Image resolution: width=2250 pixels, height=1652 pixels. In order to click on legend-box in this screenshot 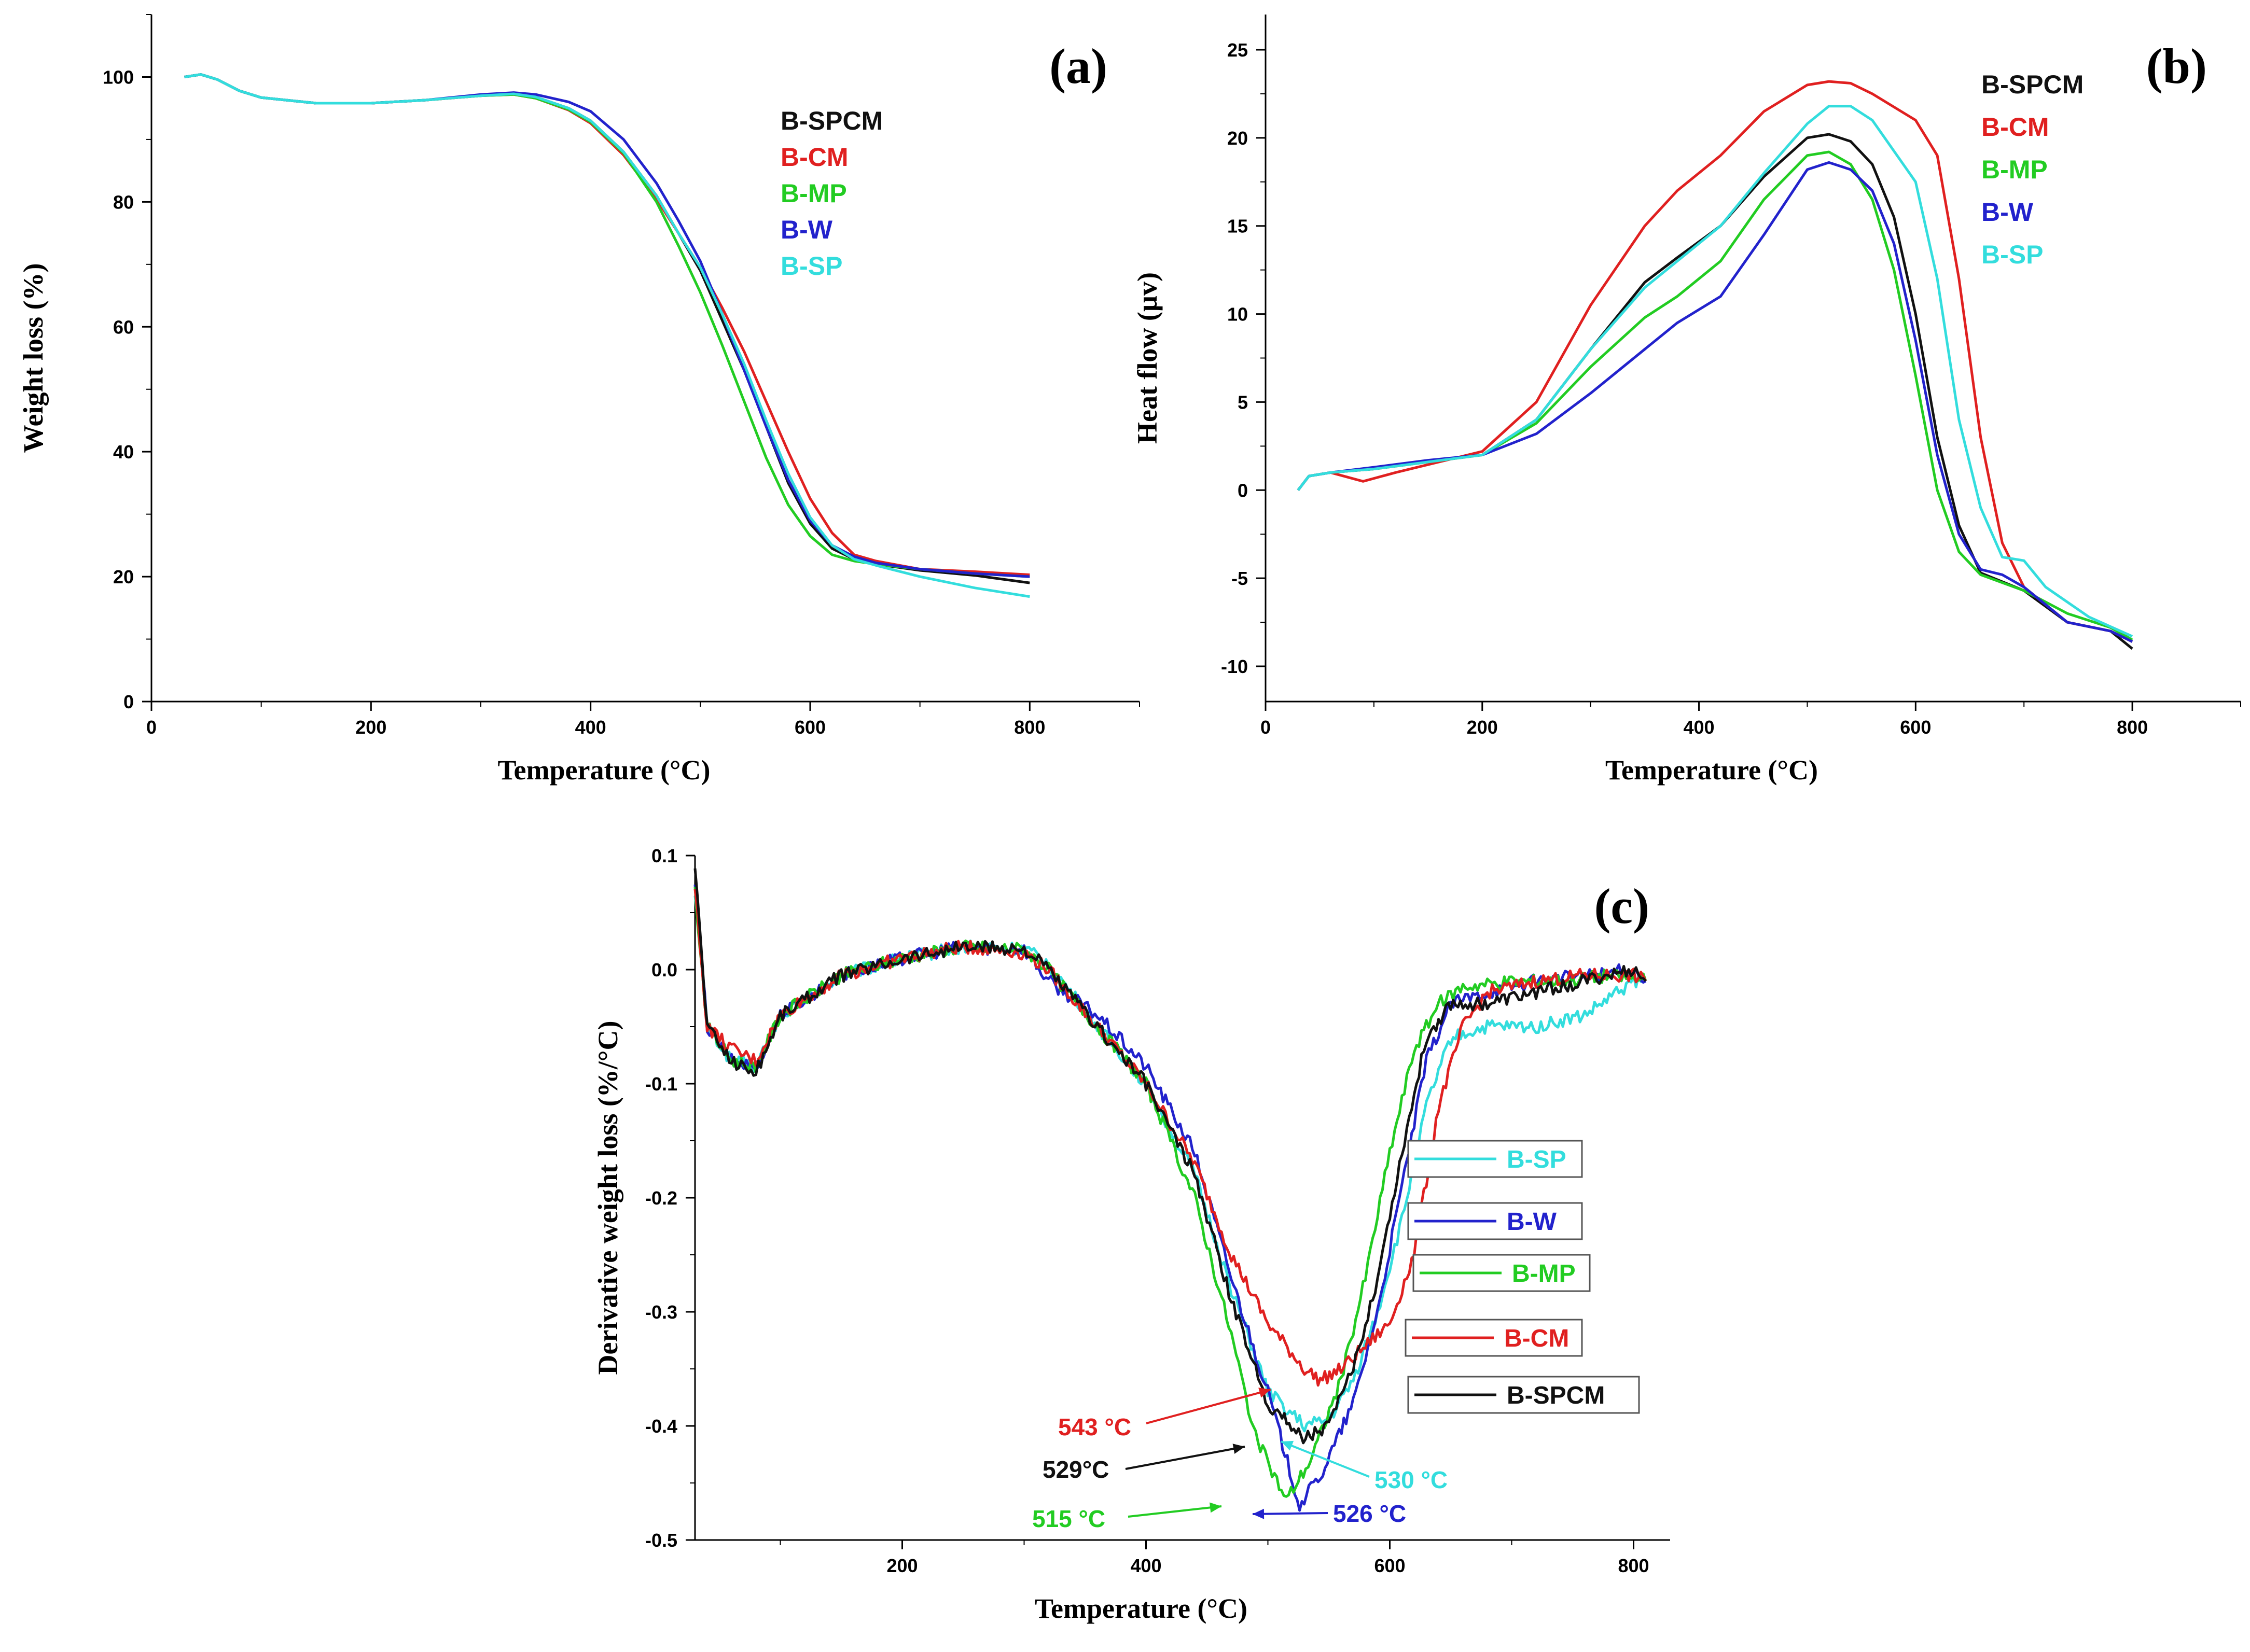, I will do `click(1524, 1395)`.